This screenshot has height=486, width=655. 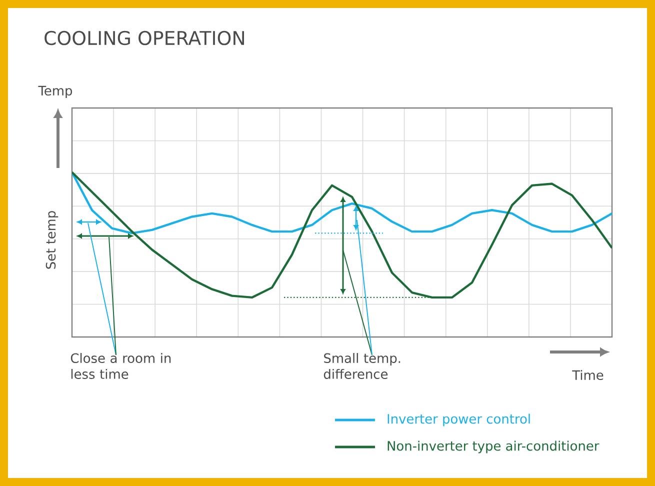 I want to click on chart-title: COOLING OPERATION, so click(x=144, y=38).